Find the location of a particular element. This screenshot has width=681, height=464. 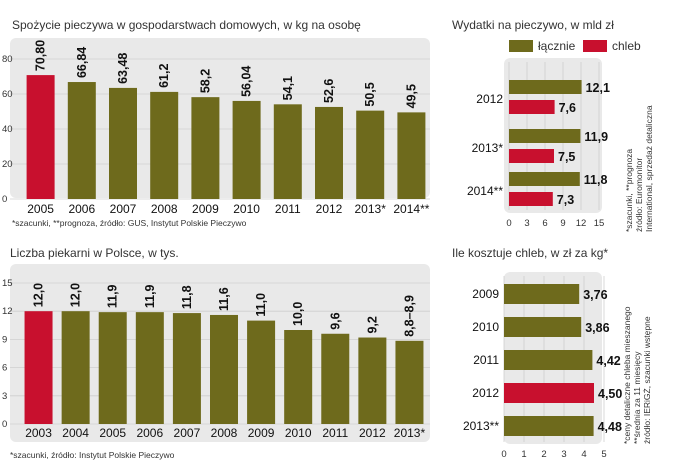

price-note-line-3: źródło: IERiGŻ, szacunki wstępne is located at coordinates (647, 380).